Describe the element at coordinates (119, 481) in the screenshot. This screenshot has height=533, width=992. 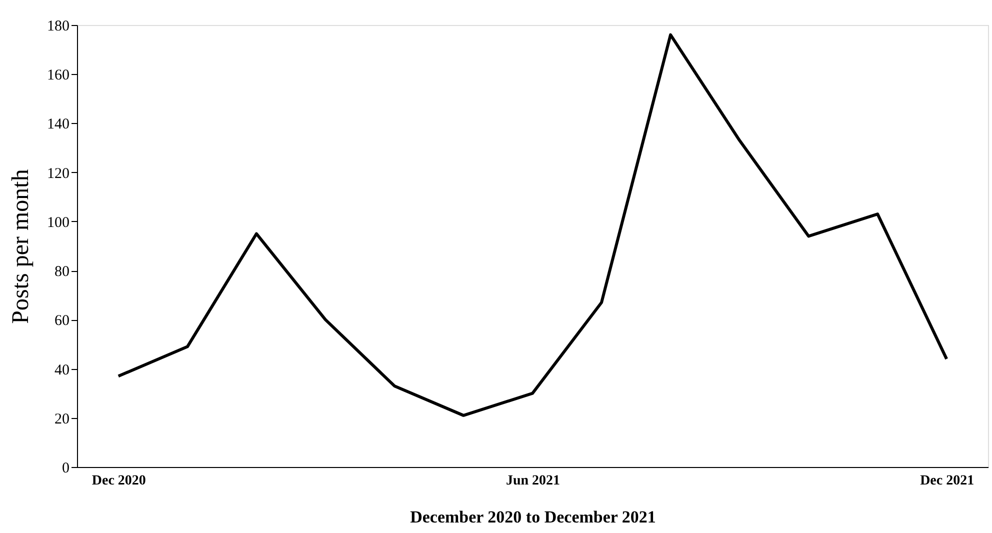
I see `x-tick-label: Dec 2020` at that location.